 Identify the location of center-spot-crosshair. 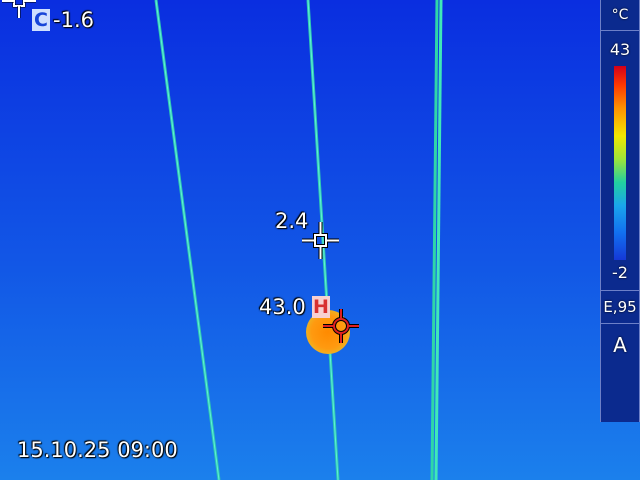
(320, 240).